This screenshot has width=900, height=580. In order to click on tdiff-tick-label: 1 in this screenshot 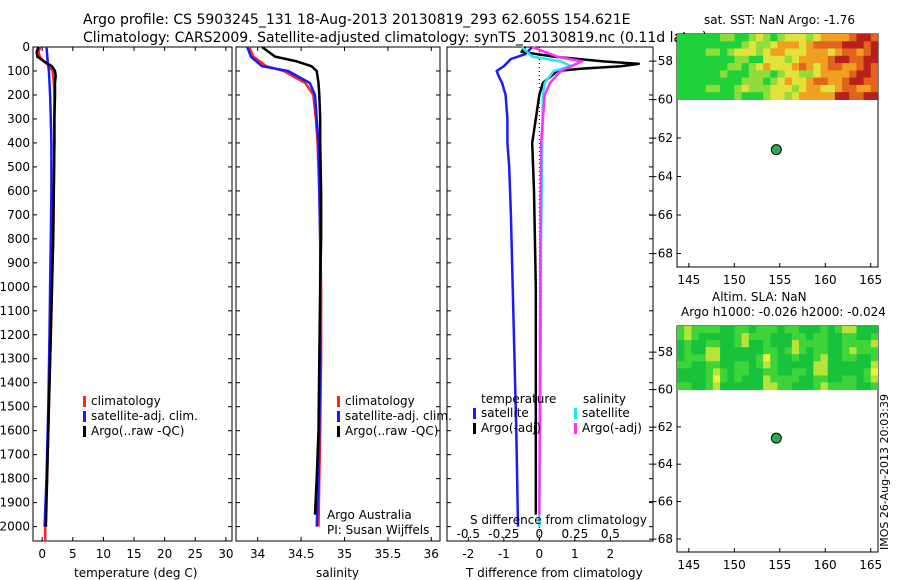, I will do `click(575, 554)`.